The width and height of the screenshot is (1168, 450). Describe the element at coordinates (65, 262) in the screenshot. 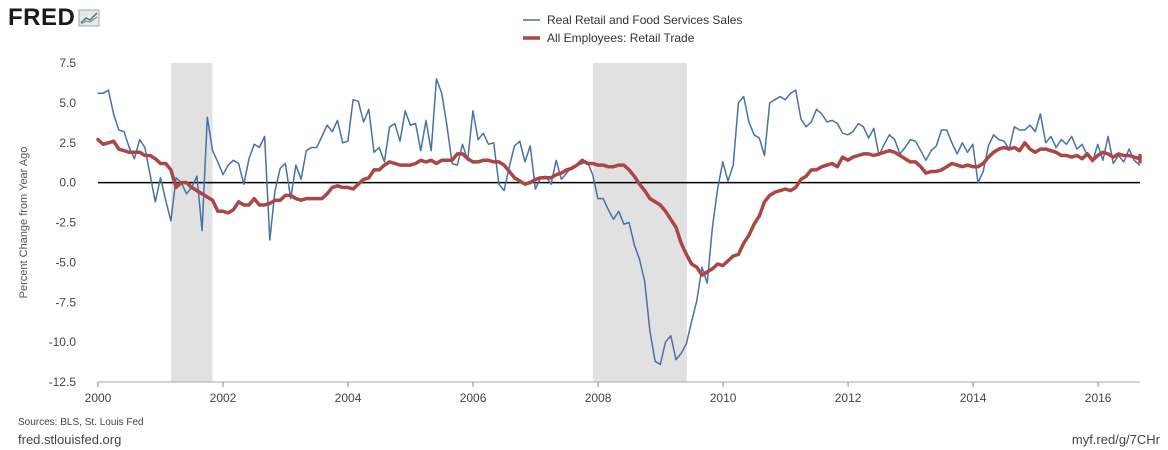

I see `y-tick-label: -5.0` at that location.